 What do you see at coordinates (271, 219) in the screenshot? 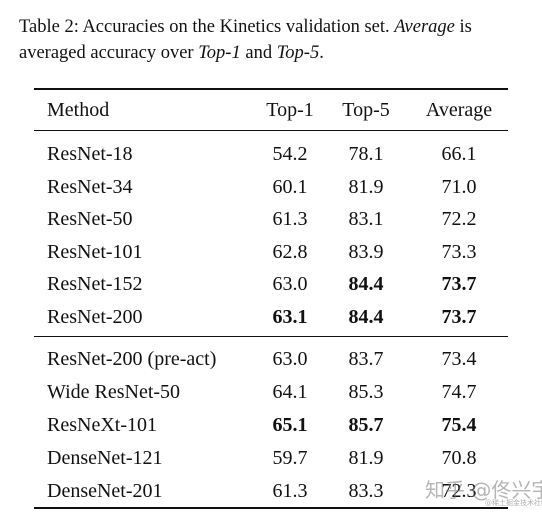
I see `table-row: ResNet-50 61.3 83.1 72.2` at bounding box center [271, 219].